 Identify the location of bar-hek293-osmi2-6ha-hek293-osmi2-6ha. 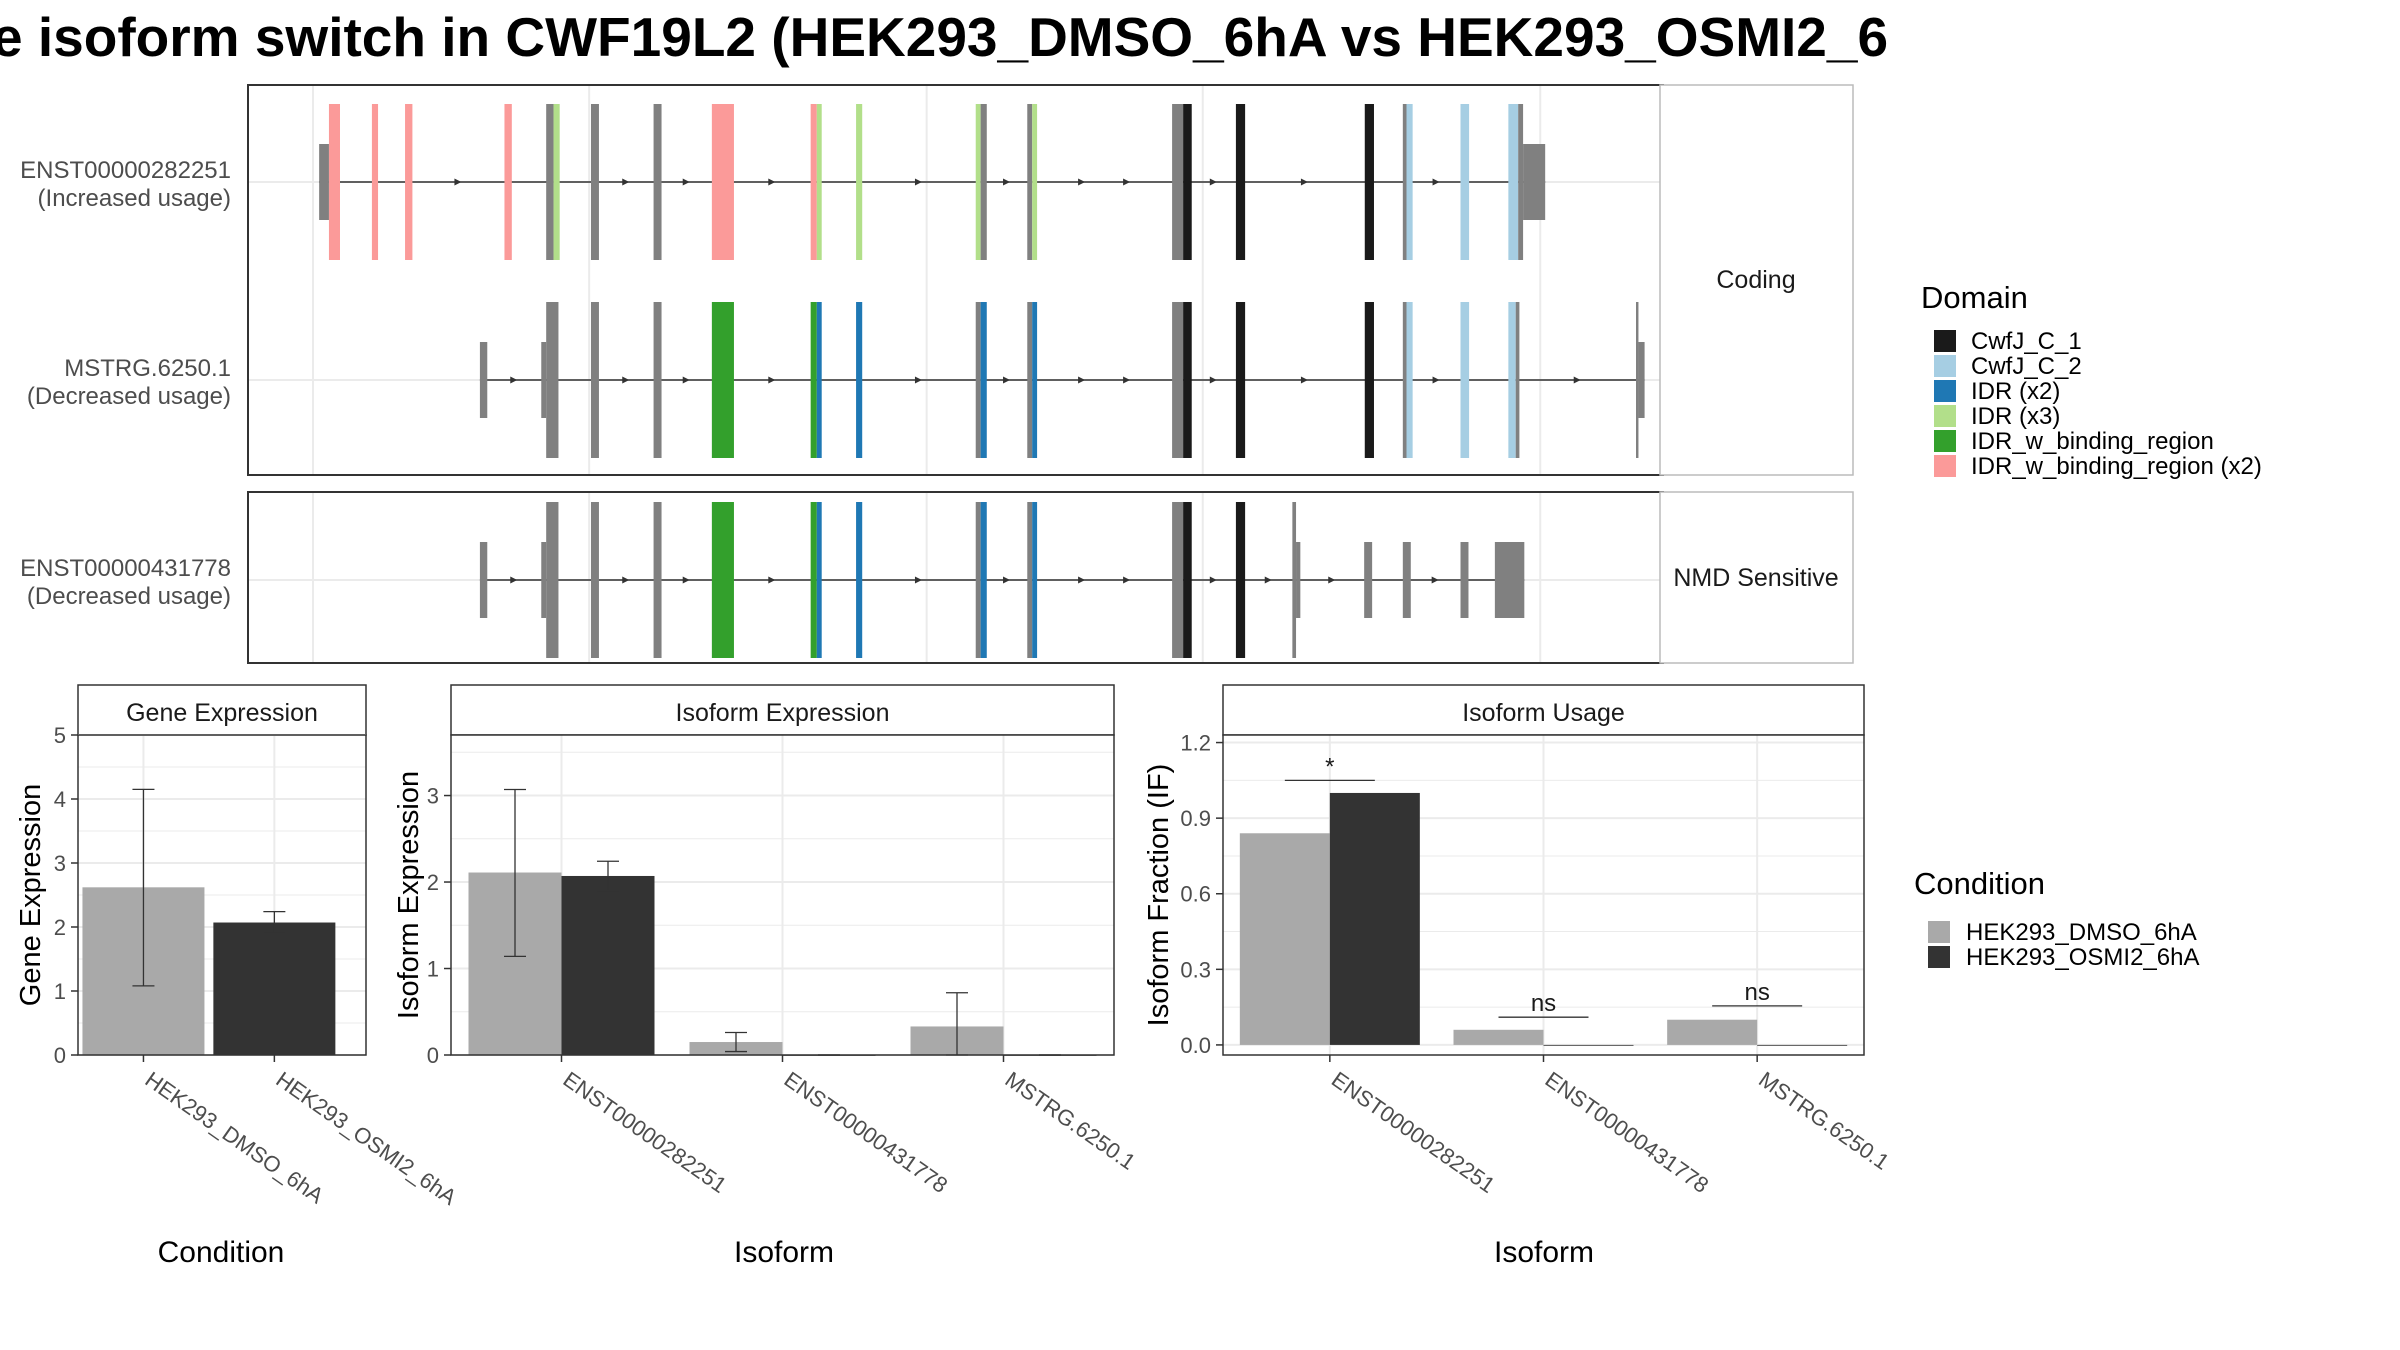
(274, 988).